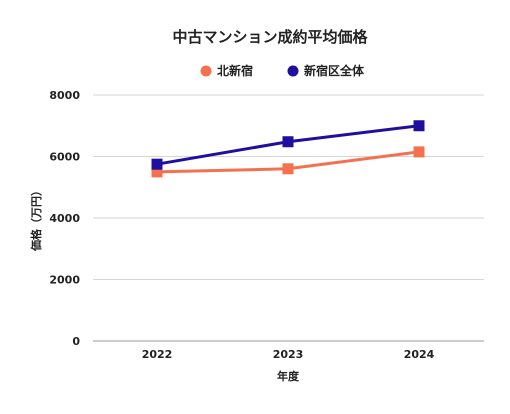 The image size is (510, 414). Describe the element at coordinates (288, 149) in the screenshot. I see `series-group` at that location.